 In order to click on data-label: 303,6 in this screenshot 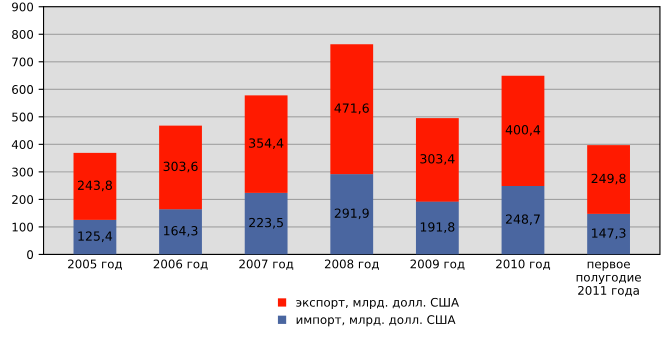, I will do `click(181, 167)`.